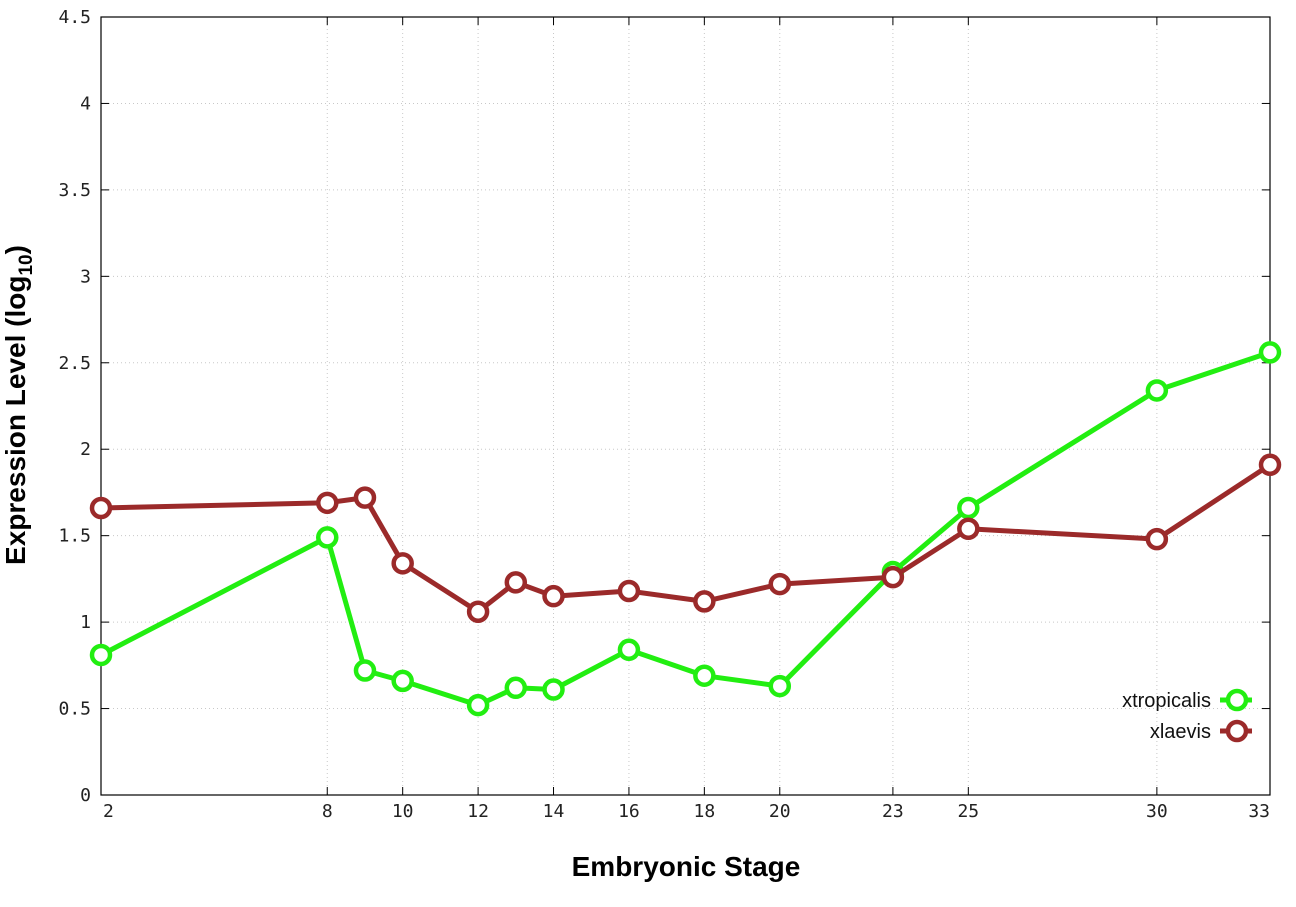 This screenshot has height=907, width=1296. I want to click on y-axis-title-main: Expression Level (log, so click(15, 420).